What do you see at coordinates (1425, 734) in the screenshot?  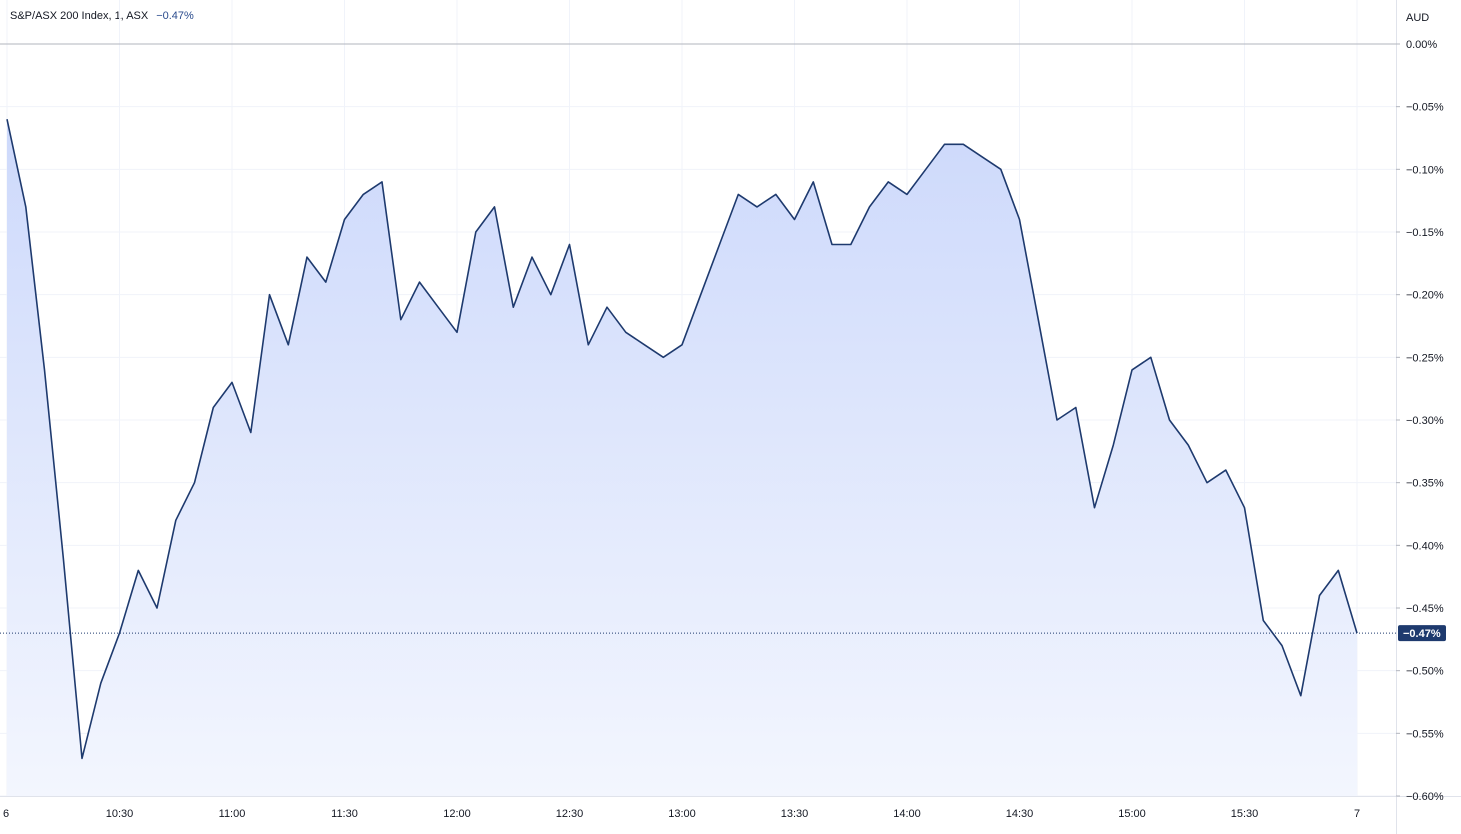 I see `y-tick-label: −0.55%` at bounding box center [1425, 734].